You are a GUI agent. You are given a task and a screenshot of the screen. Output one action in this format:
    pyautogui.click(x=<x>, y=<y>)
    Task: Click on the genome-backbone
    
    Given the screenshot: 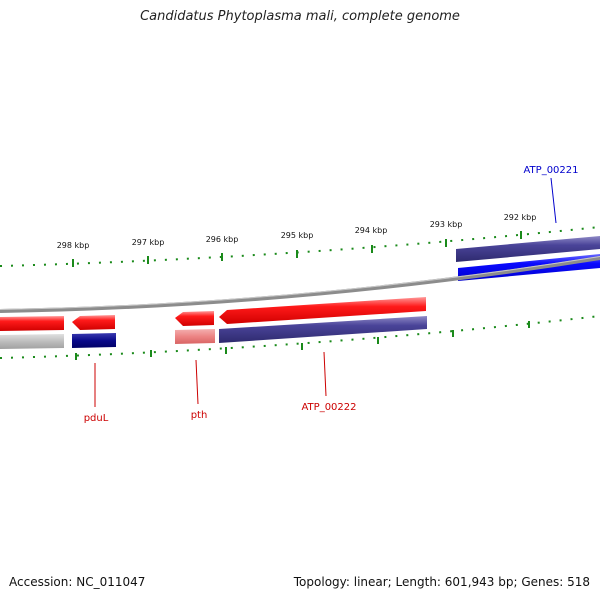 What is the action you would take?
    pyautogui.click(x=300, y=284)
    